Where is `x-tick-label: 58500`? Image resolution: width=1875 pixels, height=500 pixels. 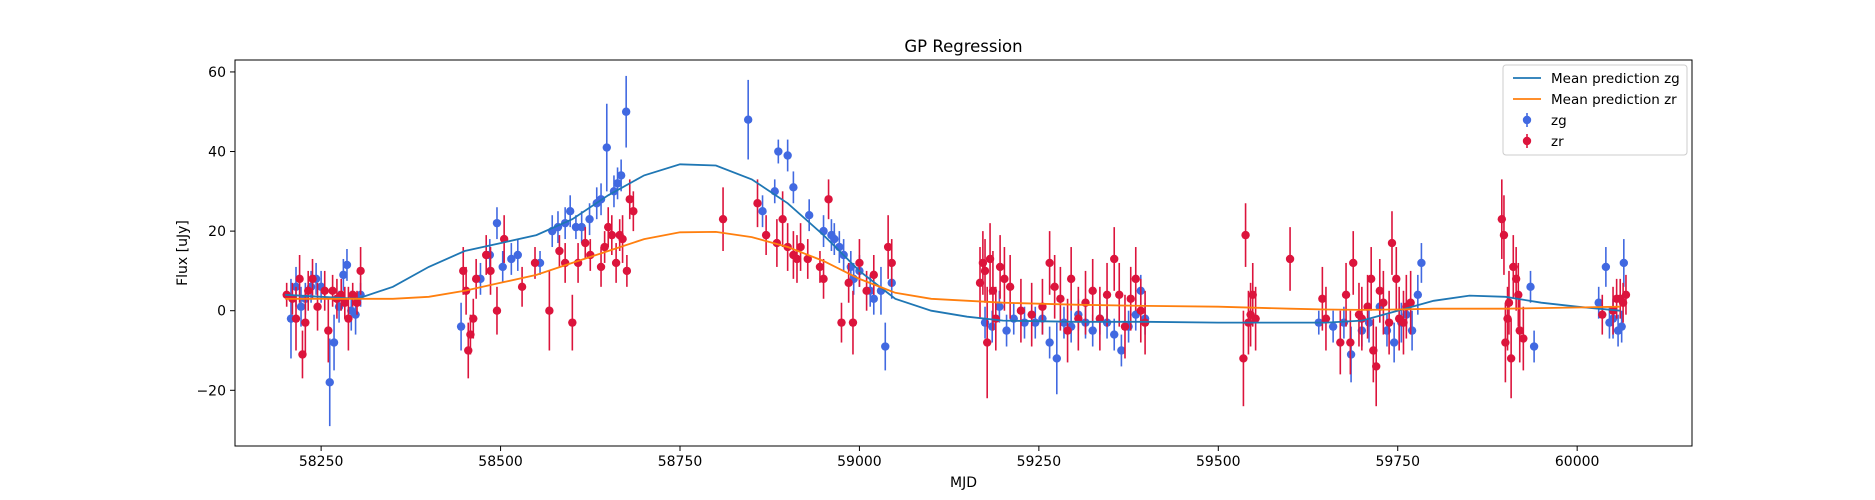
x-tick-label: 58500 is located at coordinates (500, 462).